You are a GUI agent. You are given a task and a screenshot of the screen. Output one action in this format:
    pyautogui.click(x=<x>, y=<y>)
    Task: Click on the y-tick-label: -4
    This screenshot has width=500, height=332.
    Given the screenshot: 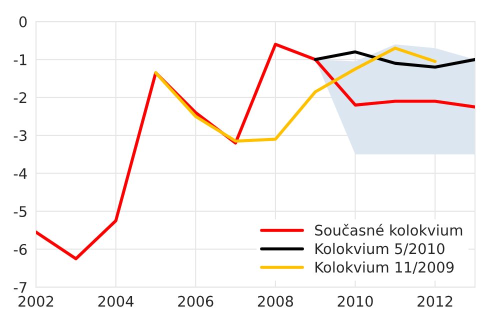 What is the action you would take?
    pyautogui.click(x=20, y=173)
    